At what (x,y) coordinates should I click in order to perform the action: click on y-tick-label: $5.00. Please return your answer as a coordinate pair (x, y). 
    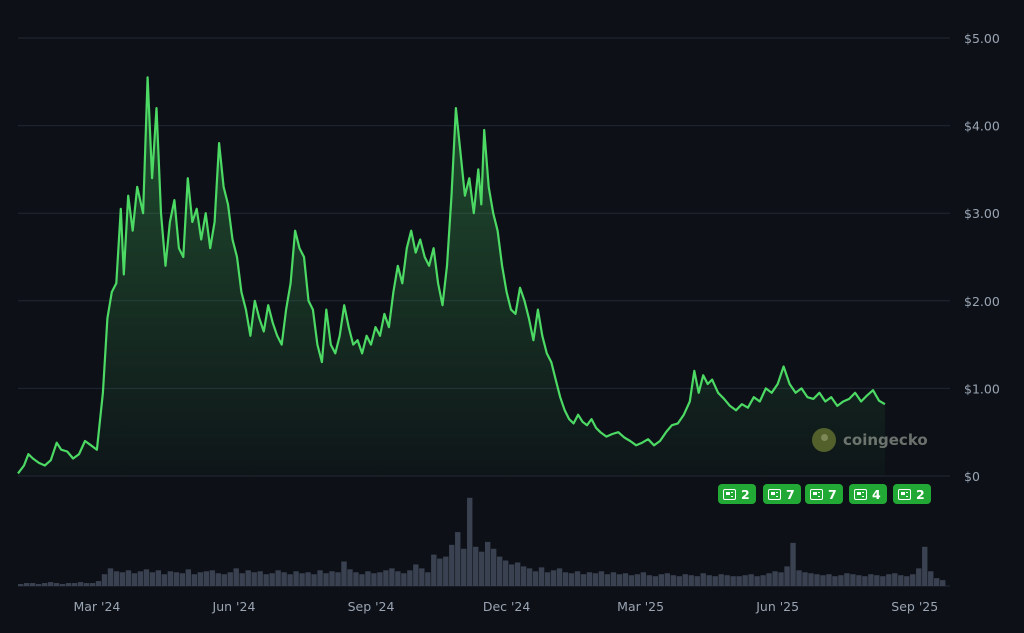
    Looking at the image, I should click on (982, 38).